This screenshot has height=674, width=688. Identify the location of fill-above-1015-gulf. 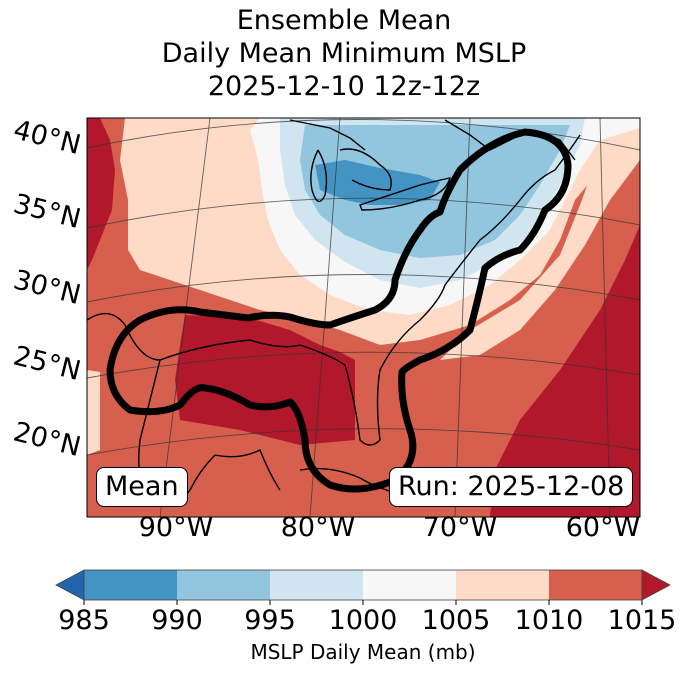
(265, 380).